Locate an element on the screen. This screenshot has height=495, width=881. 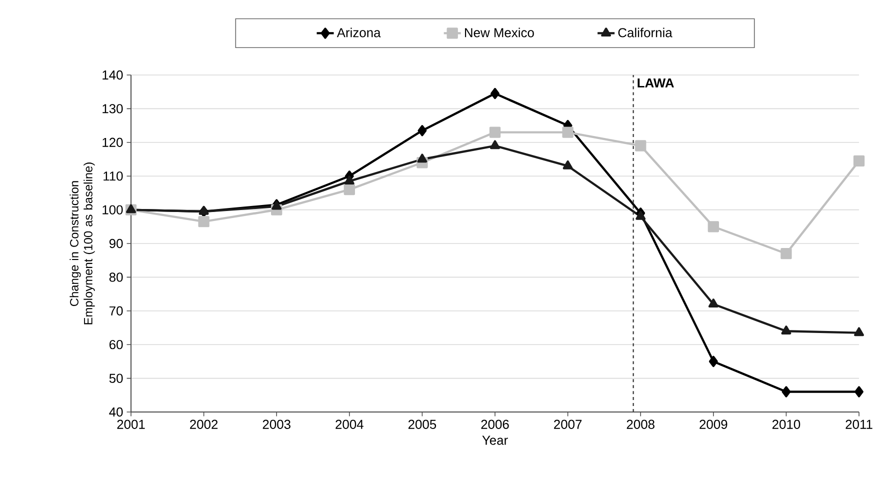
y-tick-label: 120 is located at coordinates (112, 142).